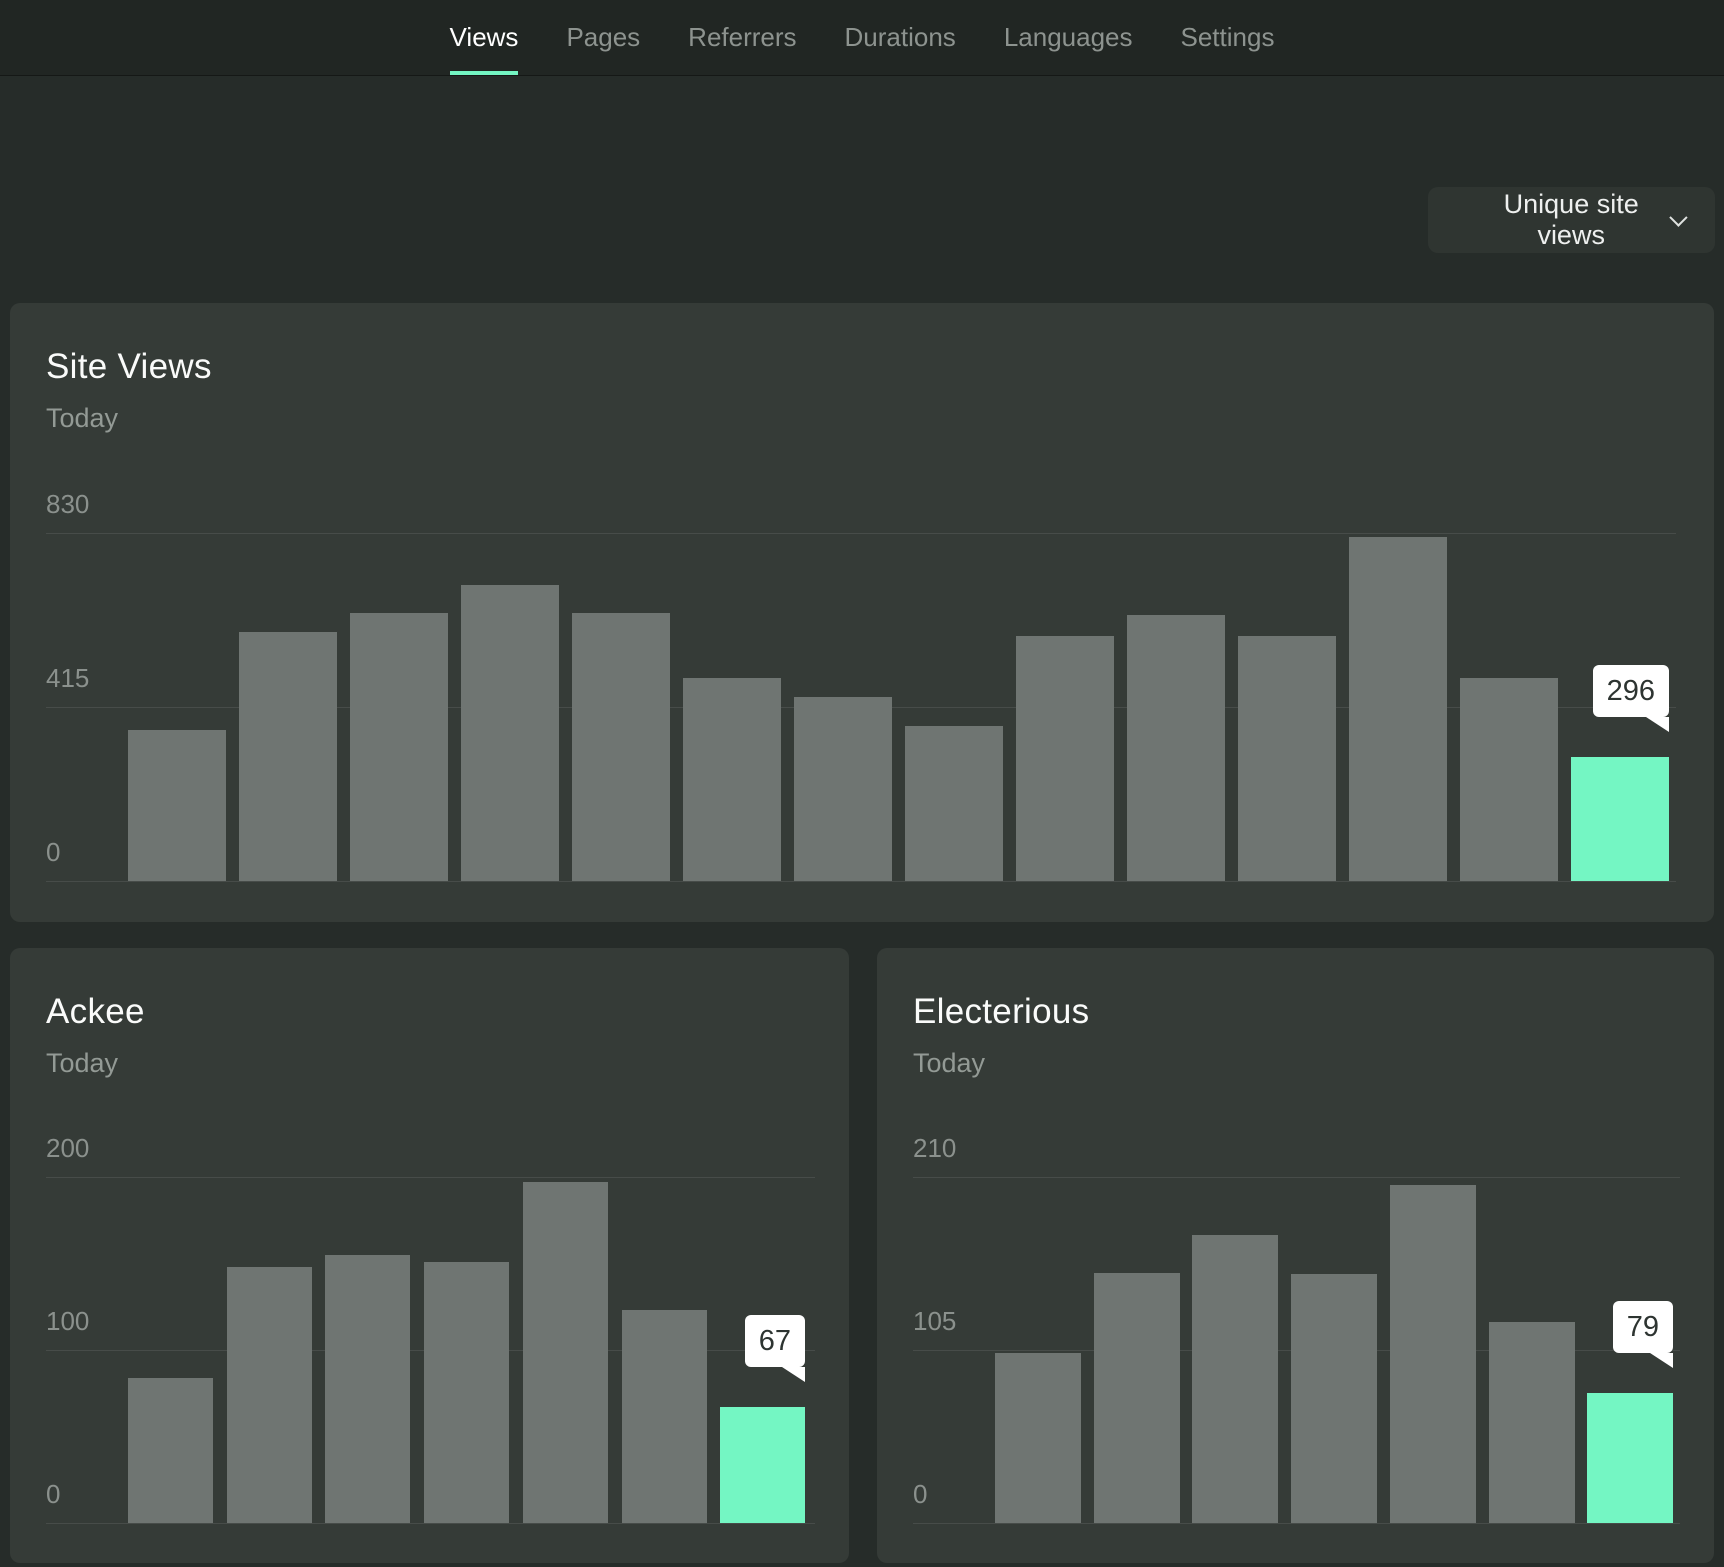 The width and height of the screenshot is (1724, 1567). I want to click on value-tooltip: 79, so click(1643, 1334).